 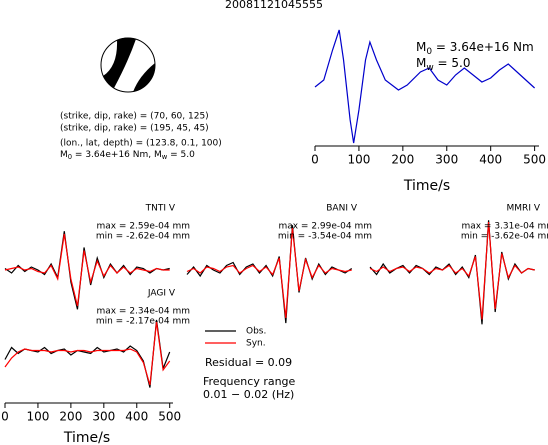 What do you see at coordinates (483, 47) in the screenshot?
I see `value-text: = 3.64e+16 Nm` at bounding box center [483, 47].